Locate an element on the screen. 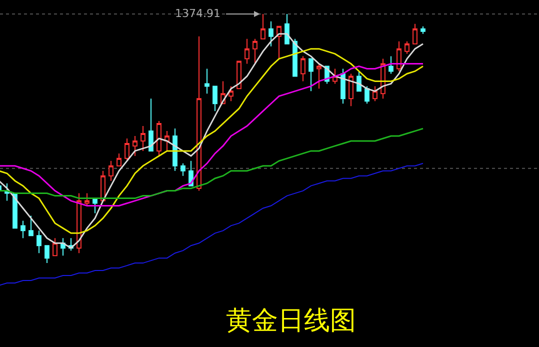  annotation: 1374.91 is located at coordinates (197, 13).